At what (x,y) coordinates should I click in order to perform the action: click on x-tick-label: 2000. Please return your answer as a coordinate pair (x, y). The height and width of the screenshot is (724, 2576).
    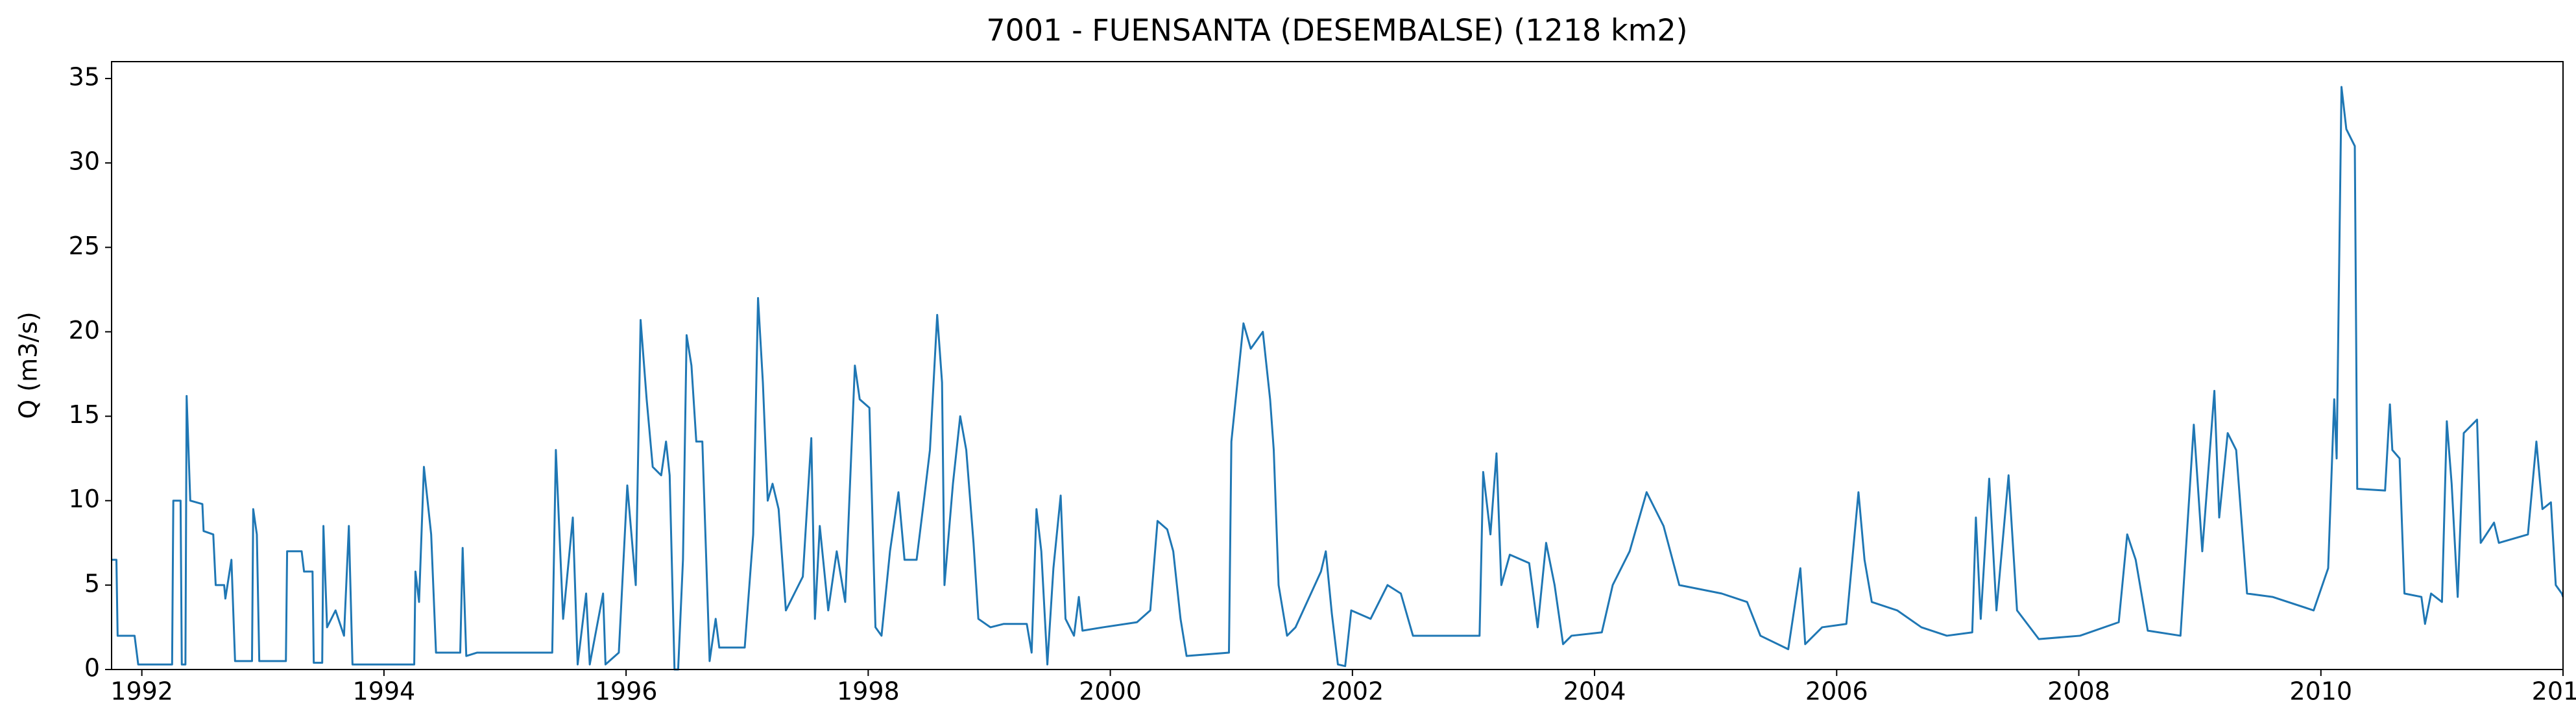
    Looking at the image, I should click on (1110, 691).